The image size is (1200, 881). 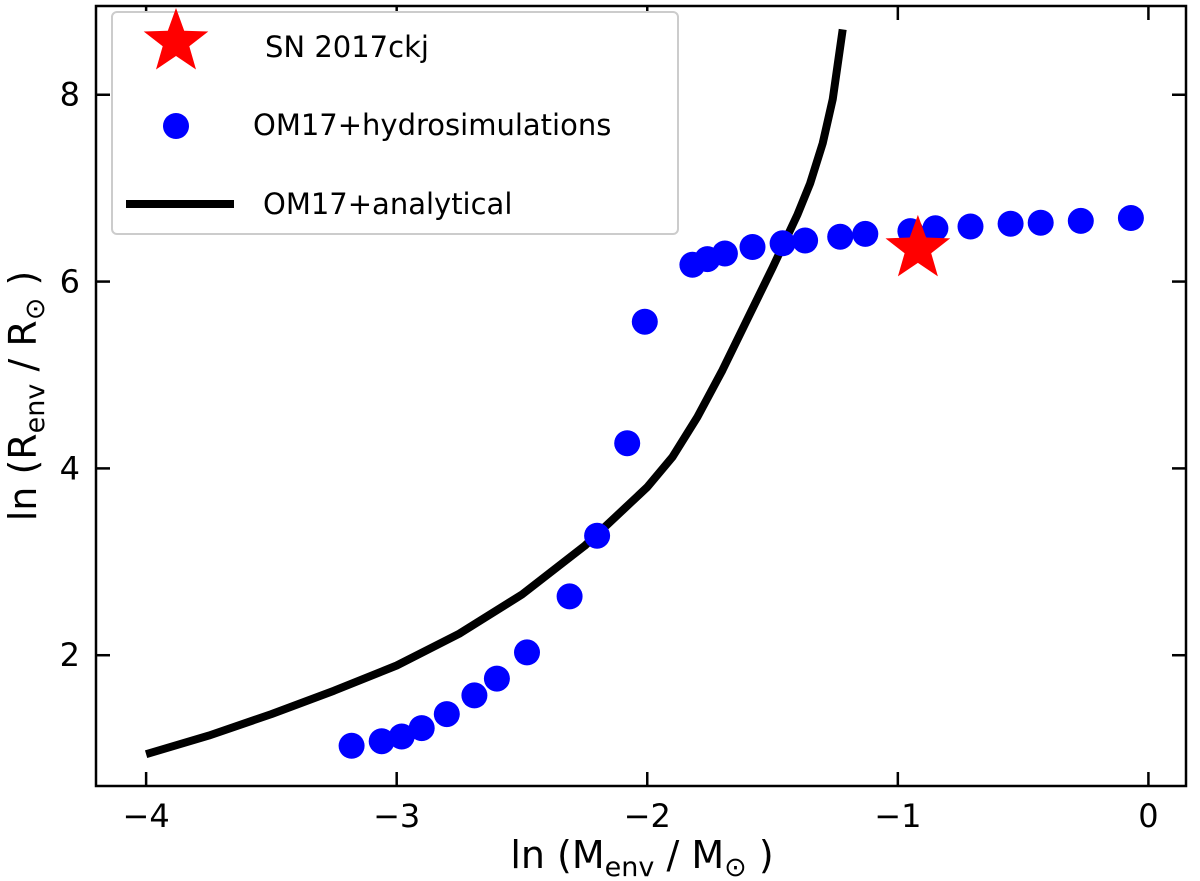 What do you see at coordinates (432, 125) in the screenshot?
I see `legend-label-hydro: OM17+hydrosimulations` at bounding box center [432, 125].